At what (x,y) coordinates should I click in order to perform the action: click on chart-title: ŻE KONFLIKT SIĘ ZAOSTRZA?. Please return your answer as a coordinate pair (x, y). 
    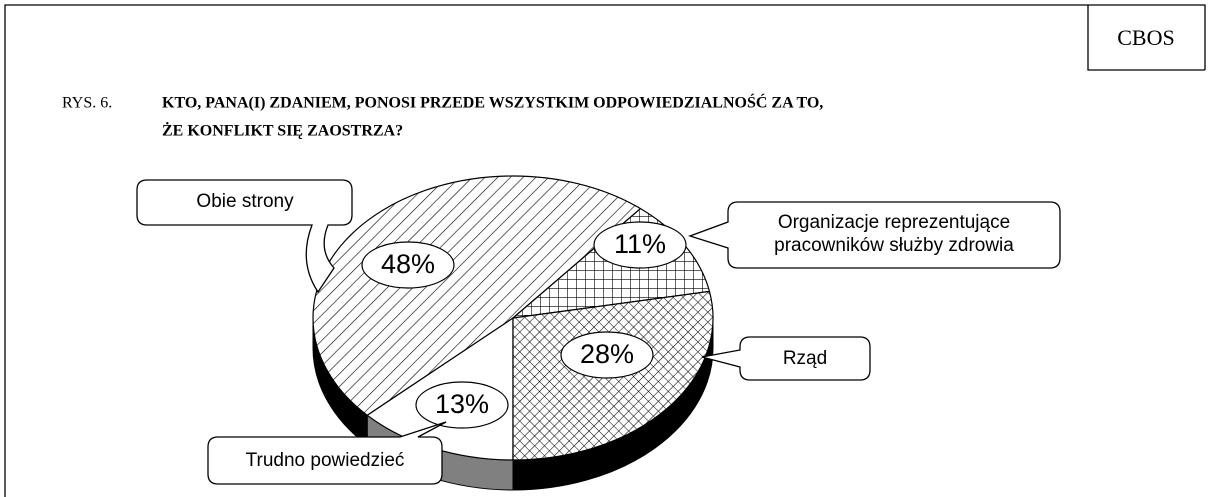
    Looking at the image, I should click on (282, 130).